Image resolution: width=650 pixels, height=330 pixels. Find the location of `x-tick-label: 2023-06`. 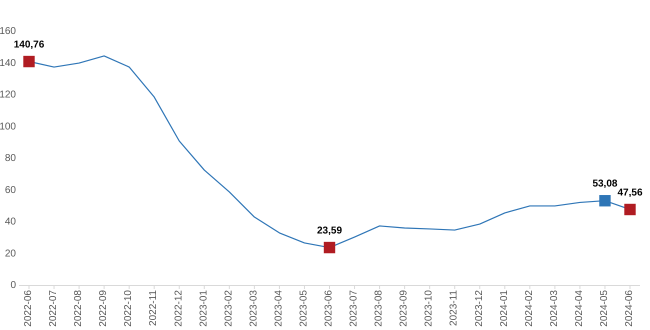

x-tick-label: 2023-06 is located at coordinates (329, 308).